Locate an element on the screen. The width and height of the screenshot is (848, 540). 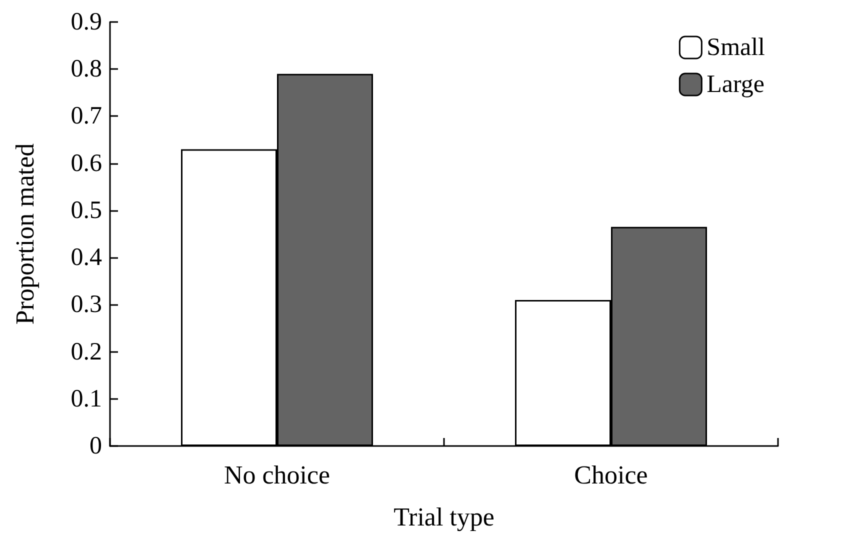
x-tick-label: No choice is located at coordinates (277, 475).